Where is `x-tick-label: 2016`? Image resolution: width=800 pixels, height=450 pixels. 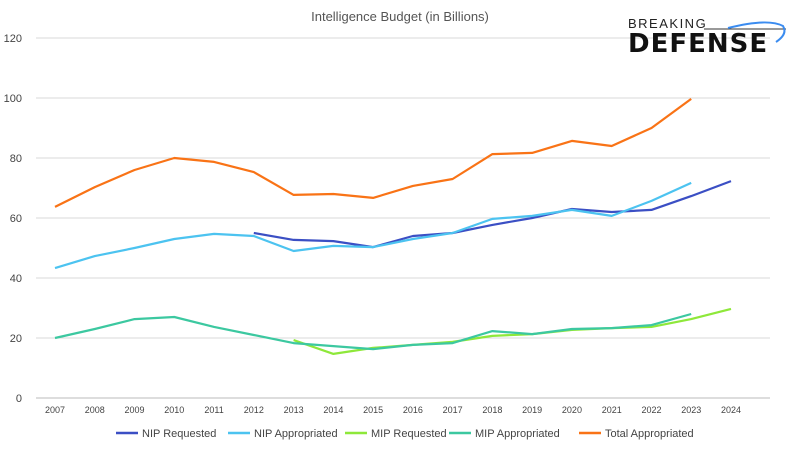
x-tick-label: 2016 is located at coordinates (413, 410).